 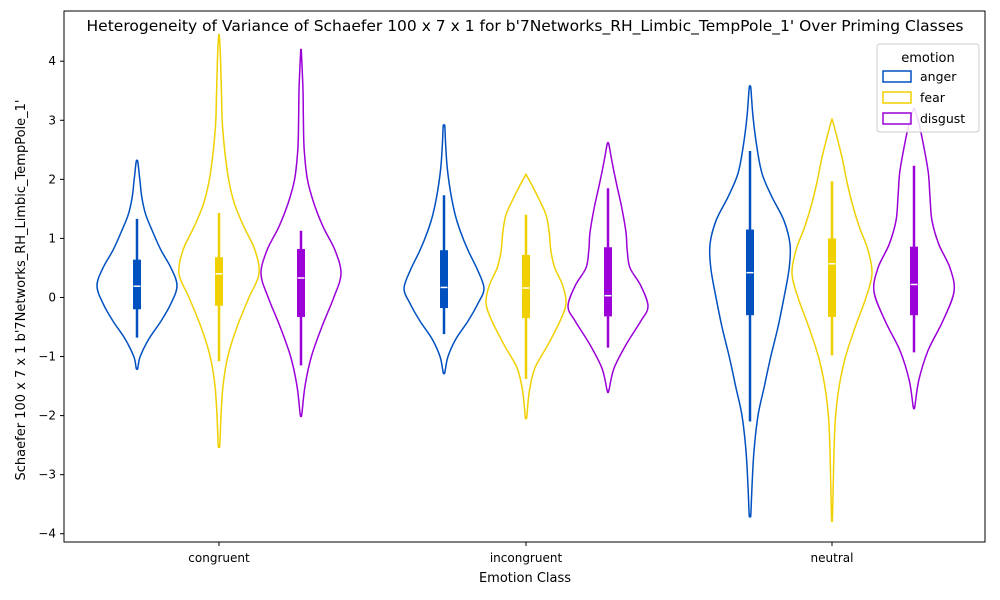 What do you see at coordinates (526, 558) in the screenshot?
I see `x-tick-label-incongruent: incongruent` at bounding box center [526, 558].